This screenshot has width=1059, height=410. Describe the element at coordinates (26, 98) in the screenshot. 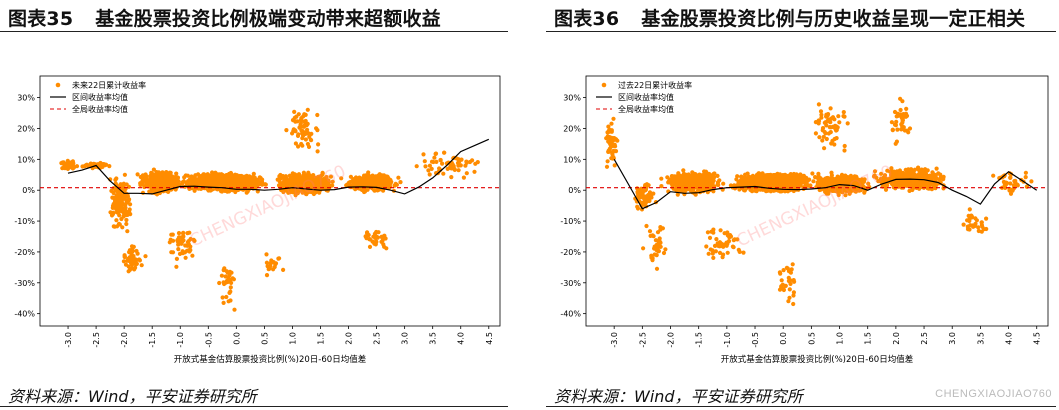

I see `y-tick-label: 30%` at that location.